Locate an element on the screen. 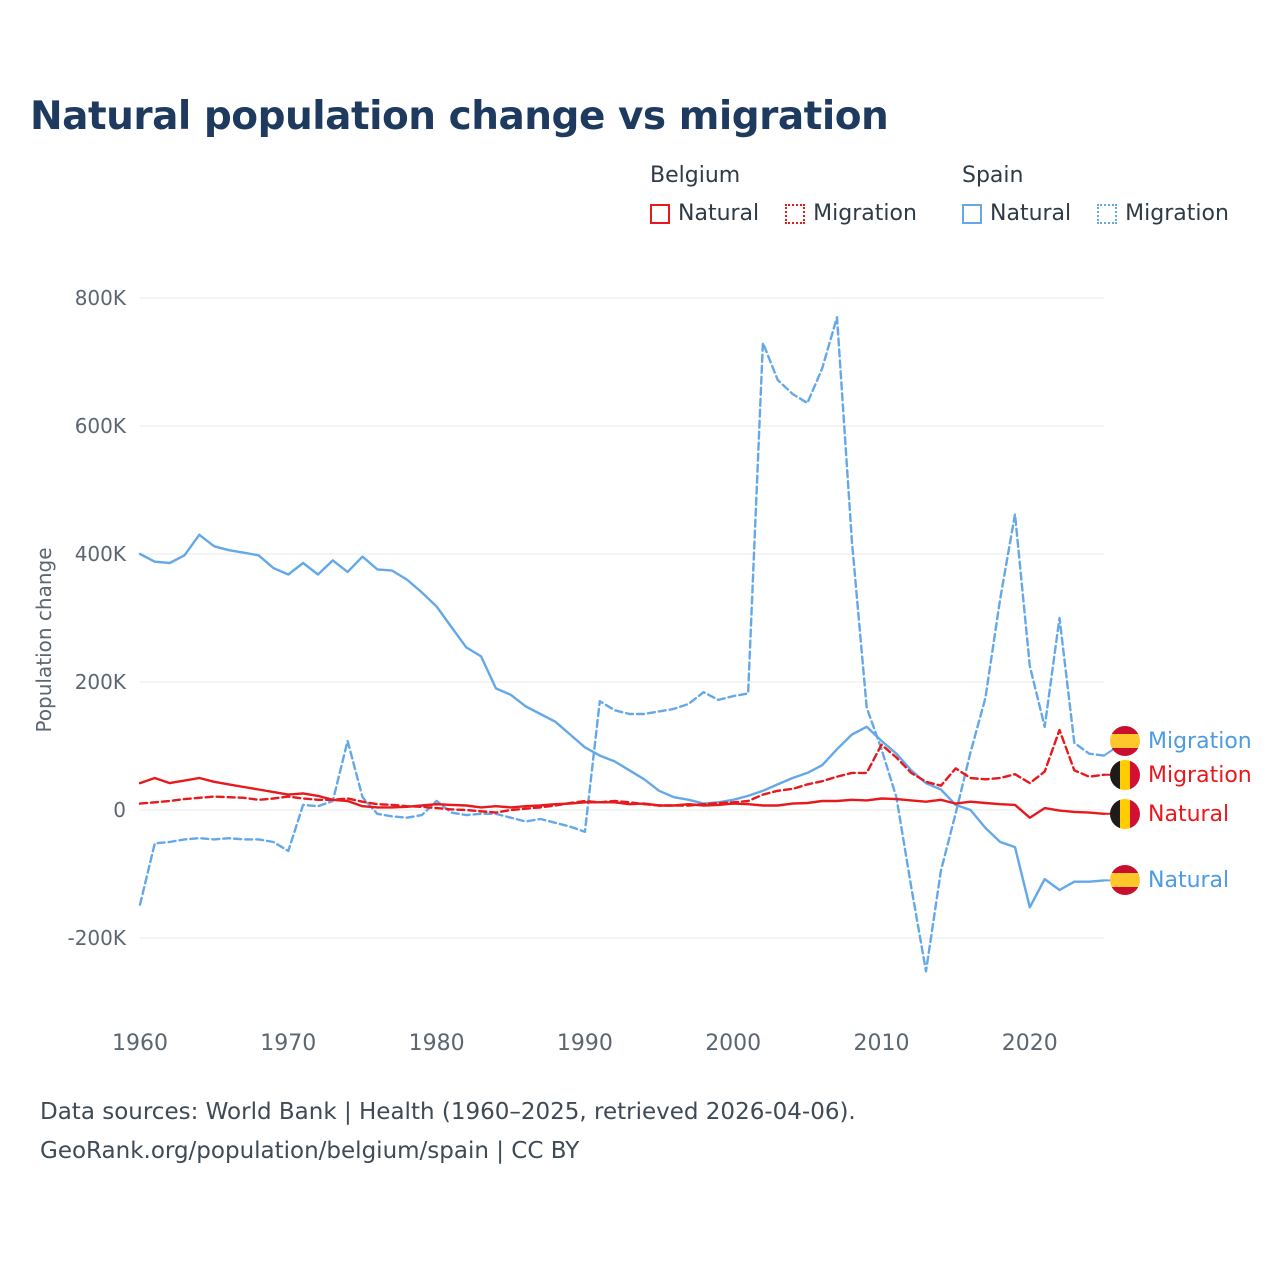  legend-item-belgium-natural: Natural is located at coordinates (704, 213).